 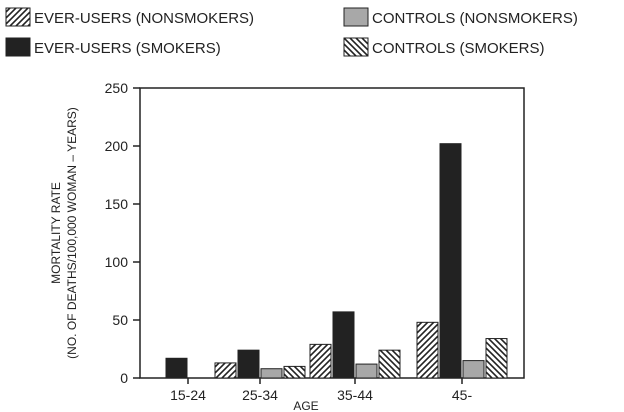 What do you see at coordinates (144, 18) in the screenshot?
I see `legend-label: EVER-USERS (NONSMOKERS)` at bounding box center [144, 18].